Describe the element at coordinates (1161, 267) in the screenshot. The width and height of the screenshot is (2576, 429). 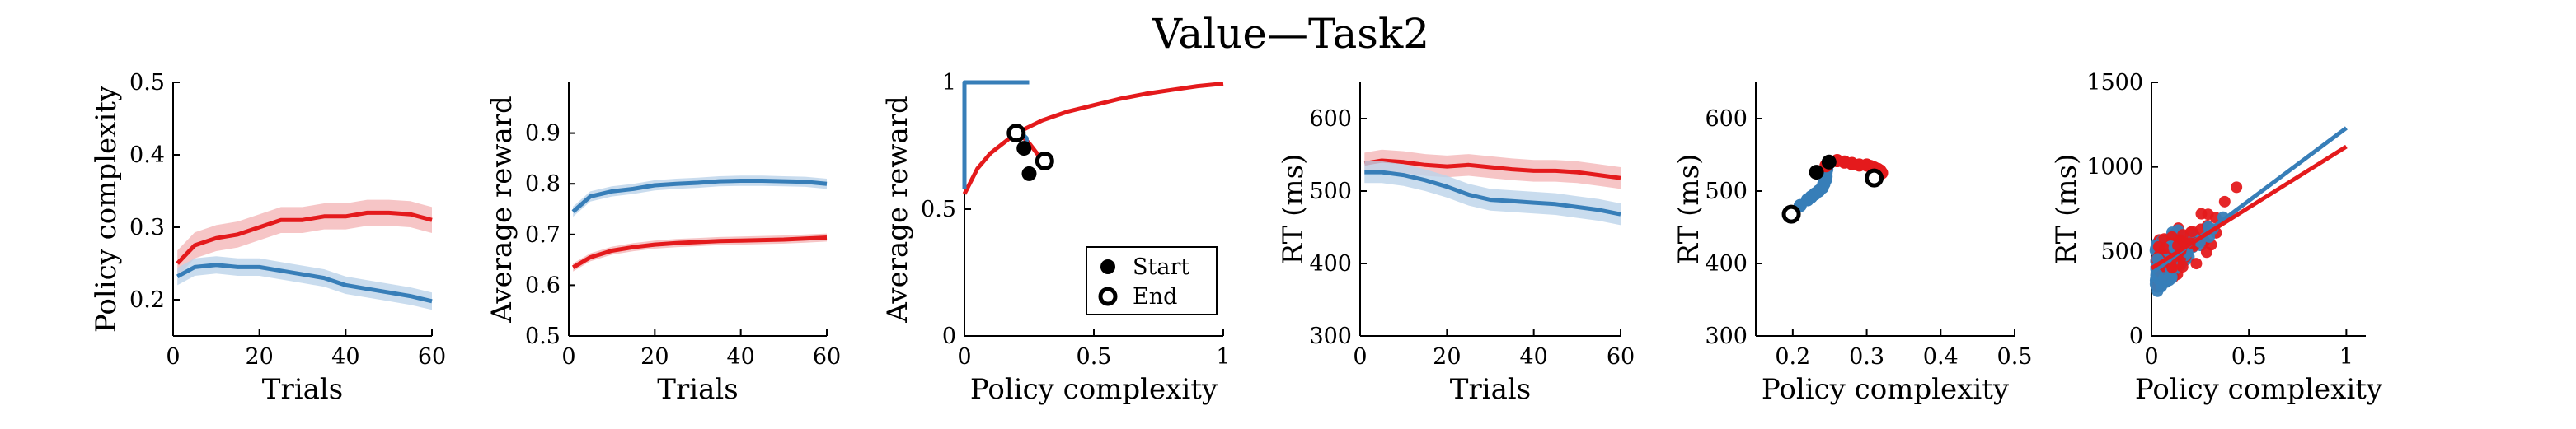
I see `legend-label: Start` at that location.